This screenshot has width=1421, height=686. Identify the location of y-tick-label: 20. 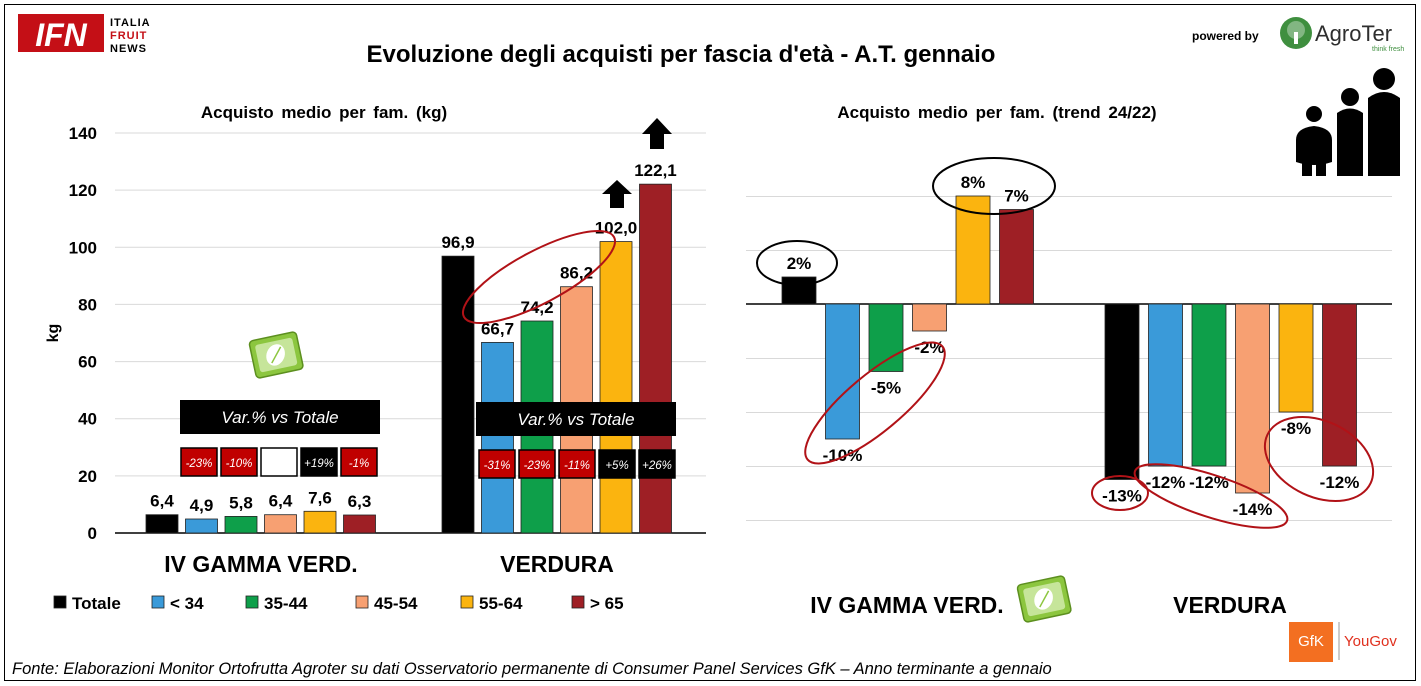
(87, 476).